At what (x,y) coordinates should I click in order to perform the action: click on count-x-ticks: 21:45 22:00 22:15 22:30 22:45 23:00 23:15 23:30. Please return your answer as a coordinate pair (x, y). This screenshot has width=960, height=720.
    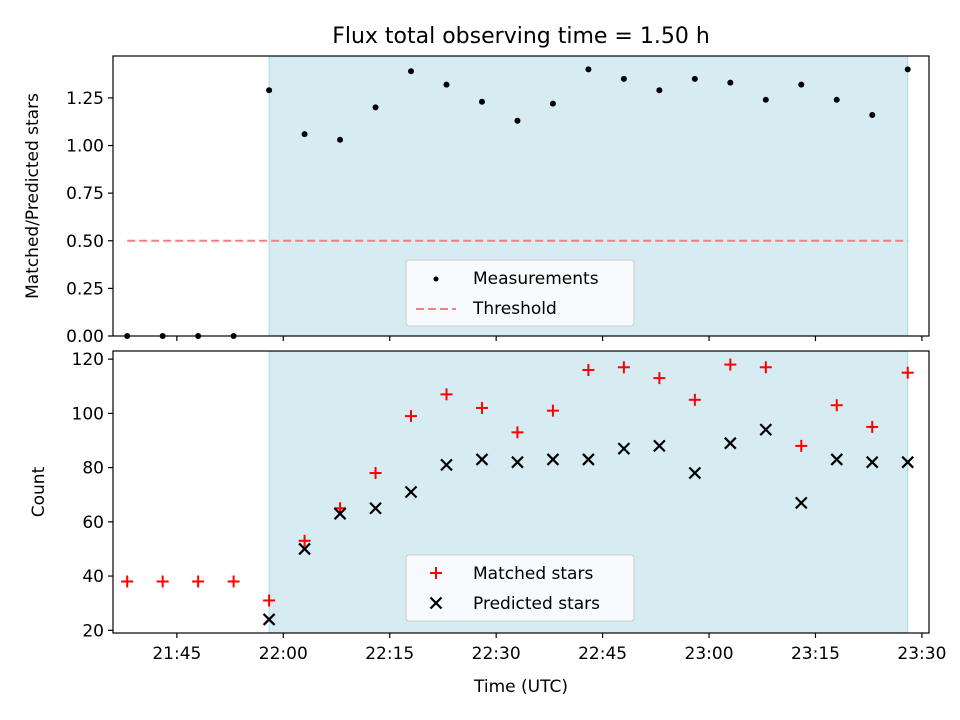
    Looking at the image, I should click on (549, 648).